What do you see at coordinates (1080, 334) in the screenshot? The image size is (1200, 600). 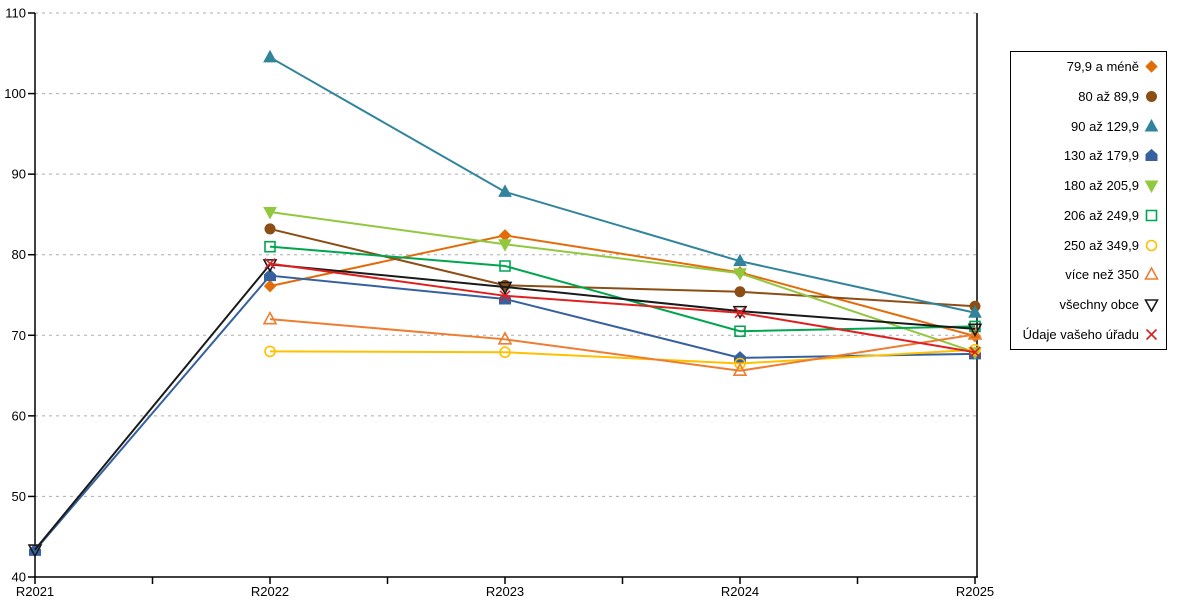 I see `legend-item-label: Údaje vašeho úřadu` at bounding box center [1080, 334].